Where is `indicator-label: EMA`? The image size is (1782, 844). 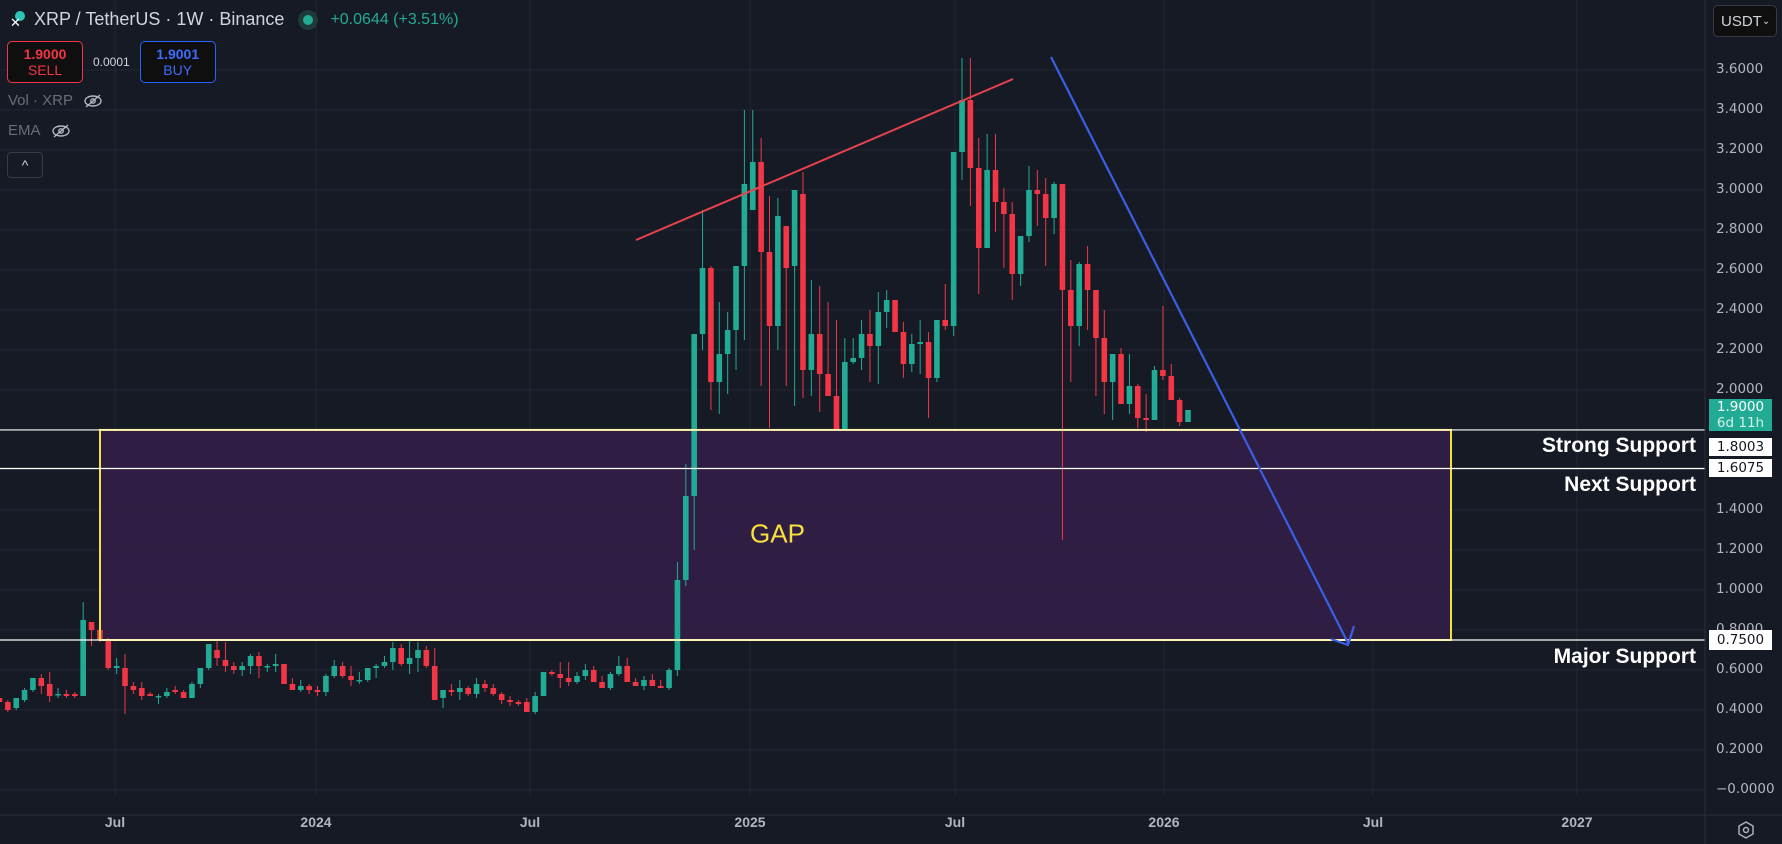
indicator-label: EMA is located at coordinates (24, 130).